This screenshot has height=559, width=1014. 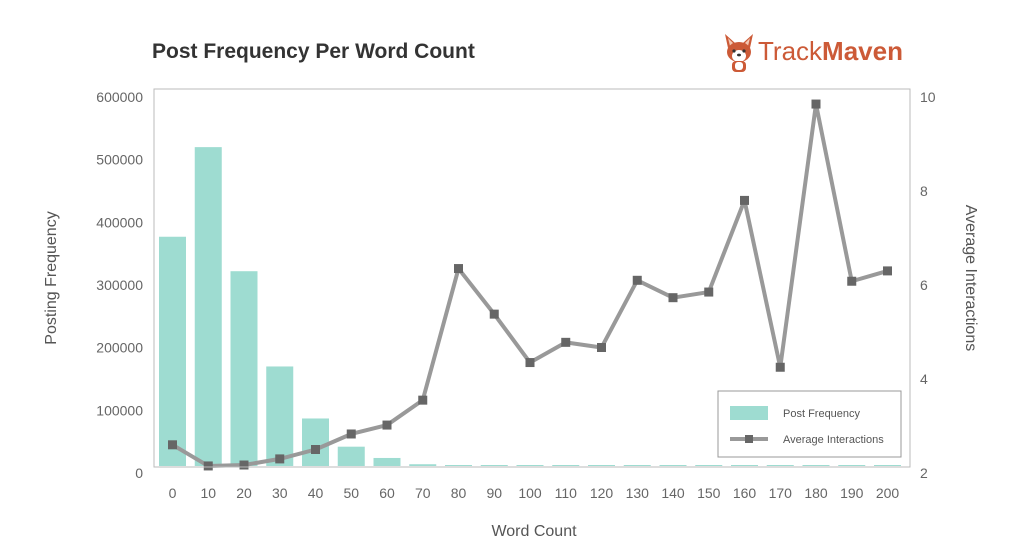 I want to click on x-tick-label: 100, so click(x=530, y=493).